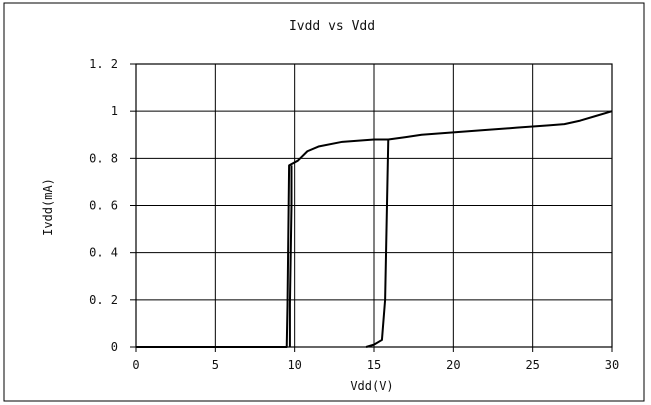  What do you see at coordinates (371, 386) in the screenshot?
I see `x-axis-label: Vdd(V)` at bounding box center [371, 386].